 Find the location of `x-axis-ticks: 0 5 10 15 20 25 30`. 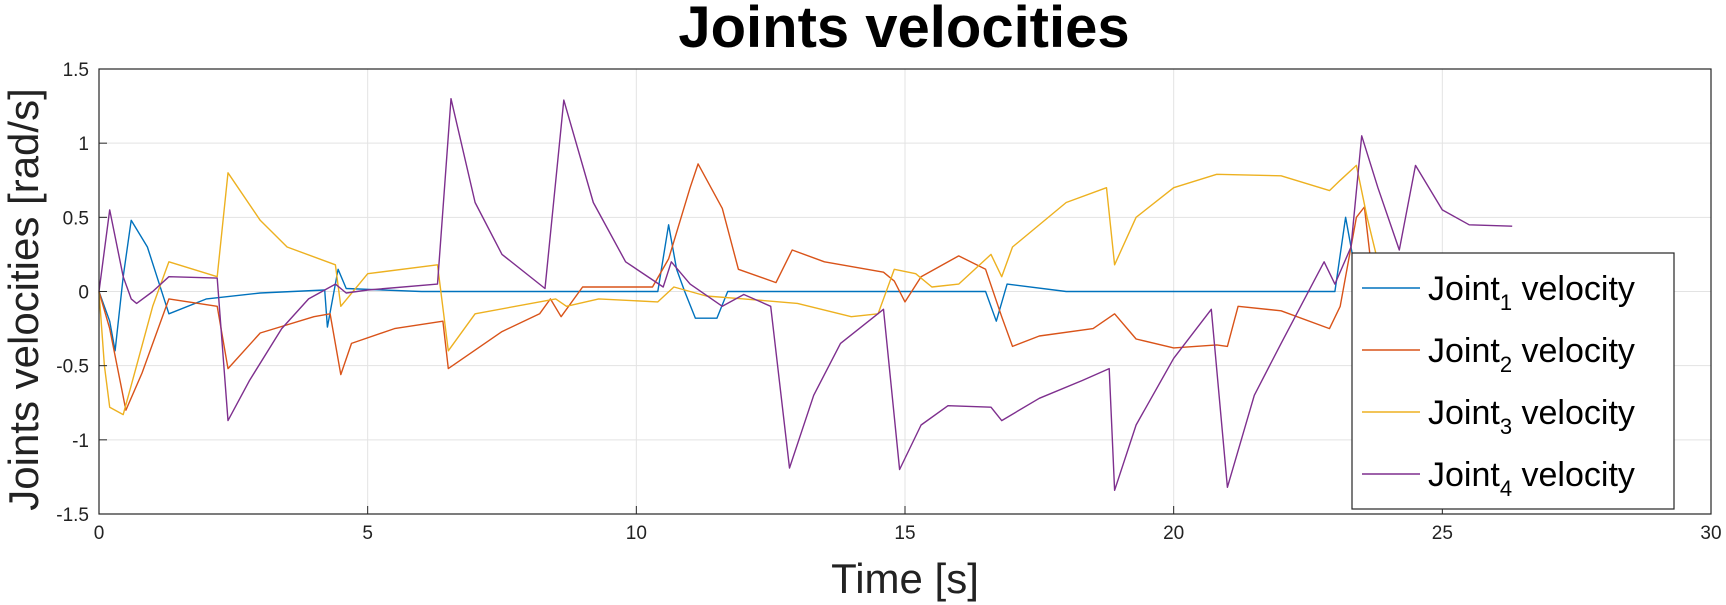

x-axis-ticks: 0 5 10 15 20 25 30 is located at coordinates (908, 525).